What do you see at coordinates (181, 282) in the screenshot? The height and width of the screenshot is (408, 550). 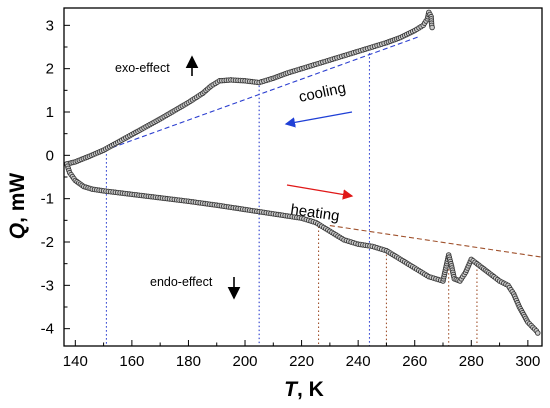 I see `endo-effect-label: endo-effect` at bounding box center [181, 282].